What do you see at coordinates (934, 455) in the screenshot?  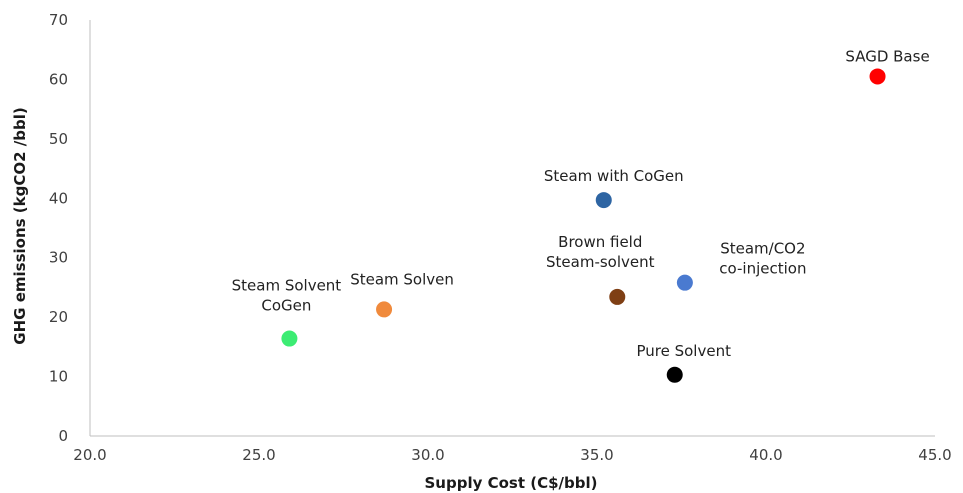 I see `x-tick-label: 45.0` at bounding box center [934, 455].